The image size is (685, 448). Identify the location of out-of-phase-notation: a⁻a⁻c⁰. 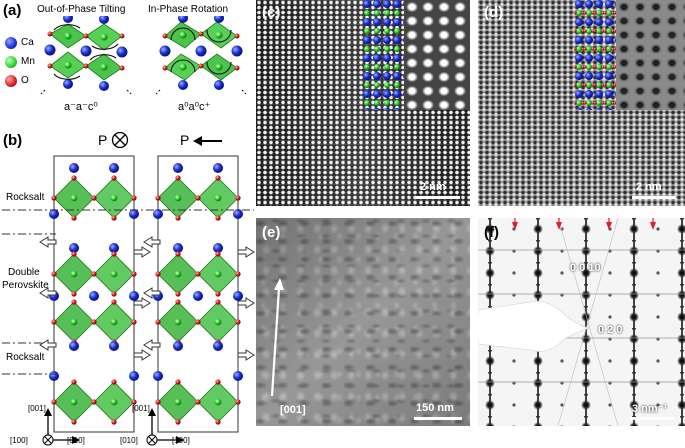
(81, 107).